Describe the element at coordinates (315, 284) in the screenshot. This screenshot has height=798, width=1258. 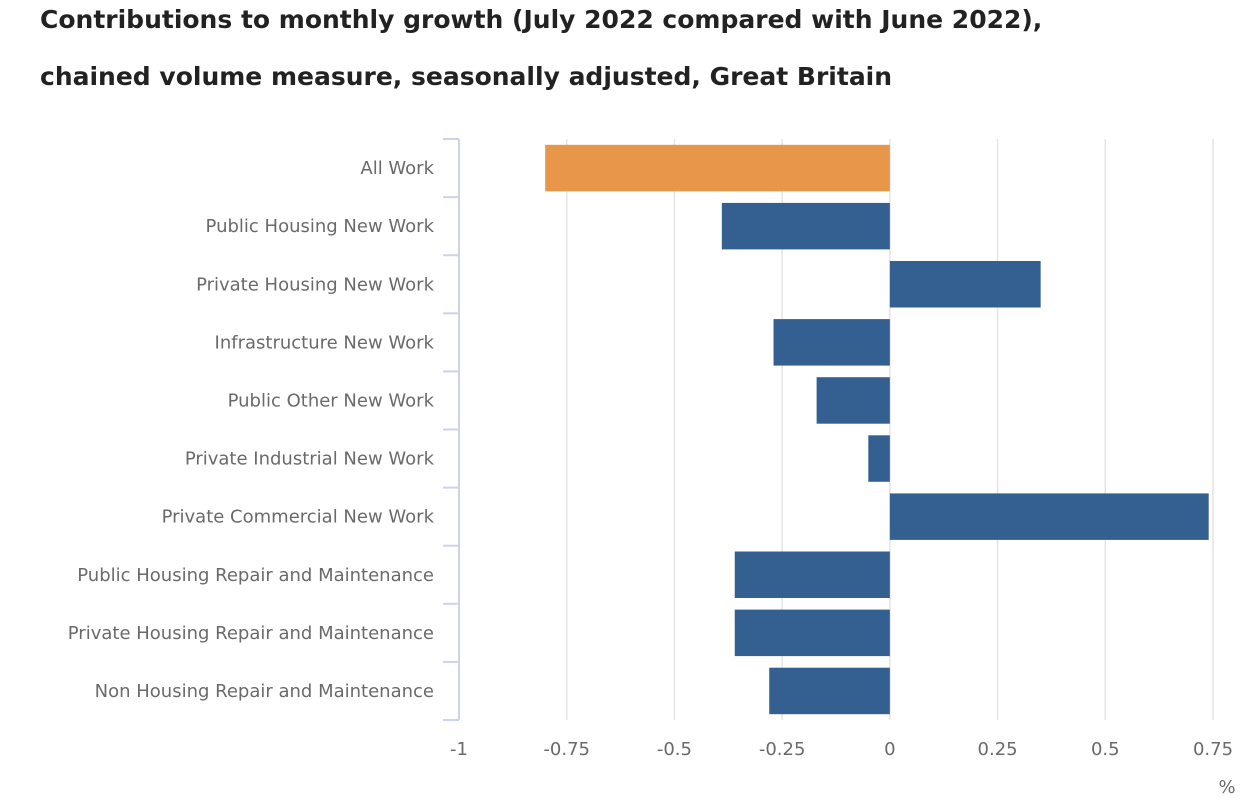
I see `category-label: Private Housing New Work` at that location.